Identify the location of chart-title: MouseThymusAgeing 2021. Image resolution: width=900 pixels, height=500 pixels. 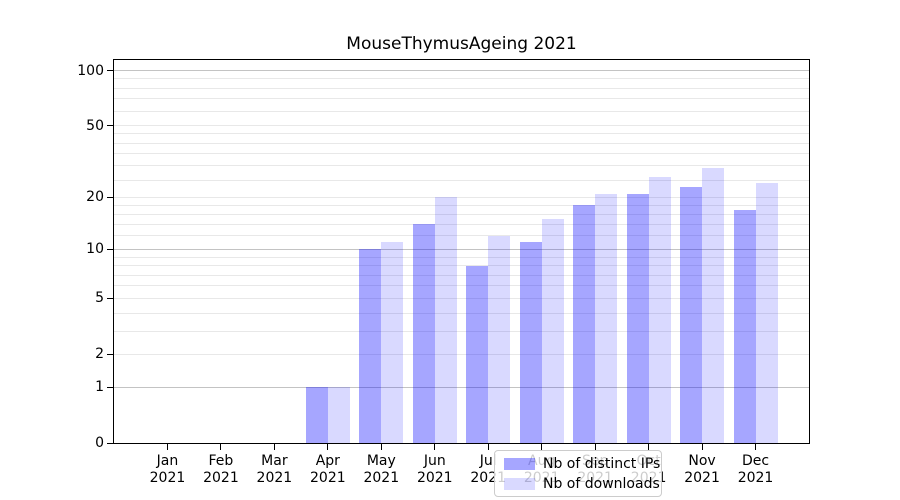
(461, 44).